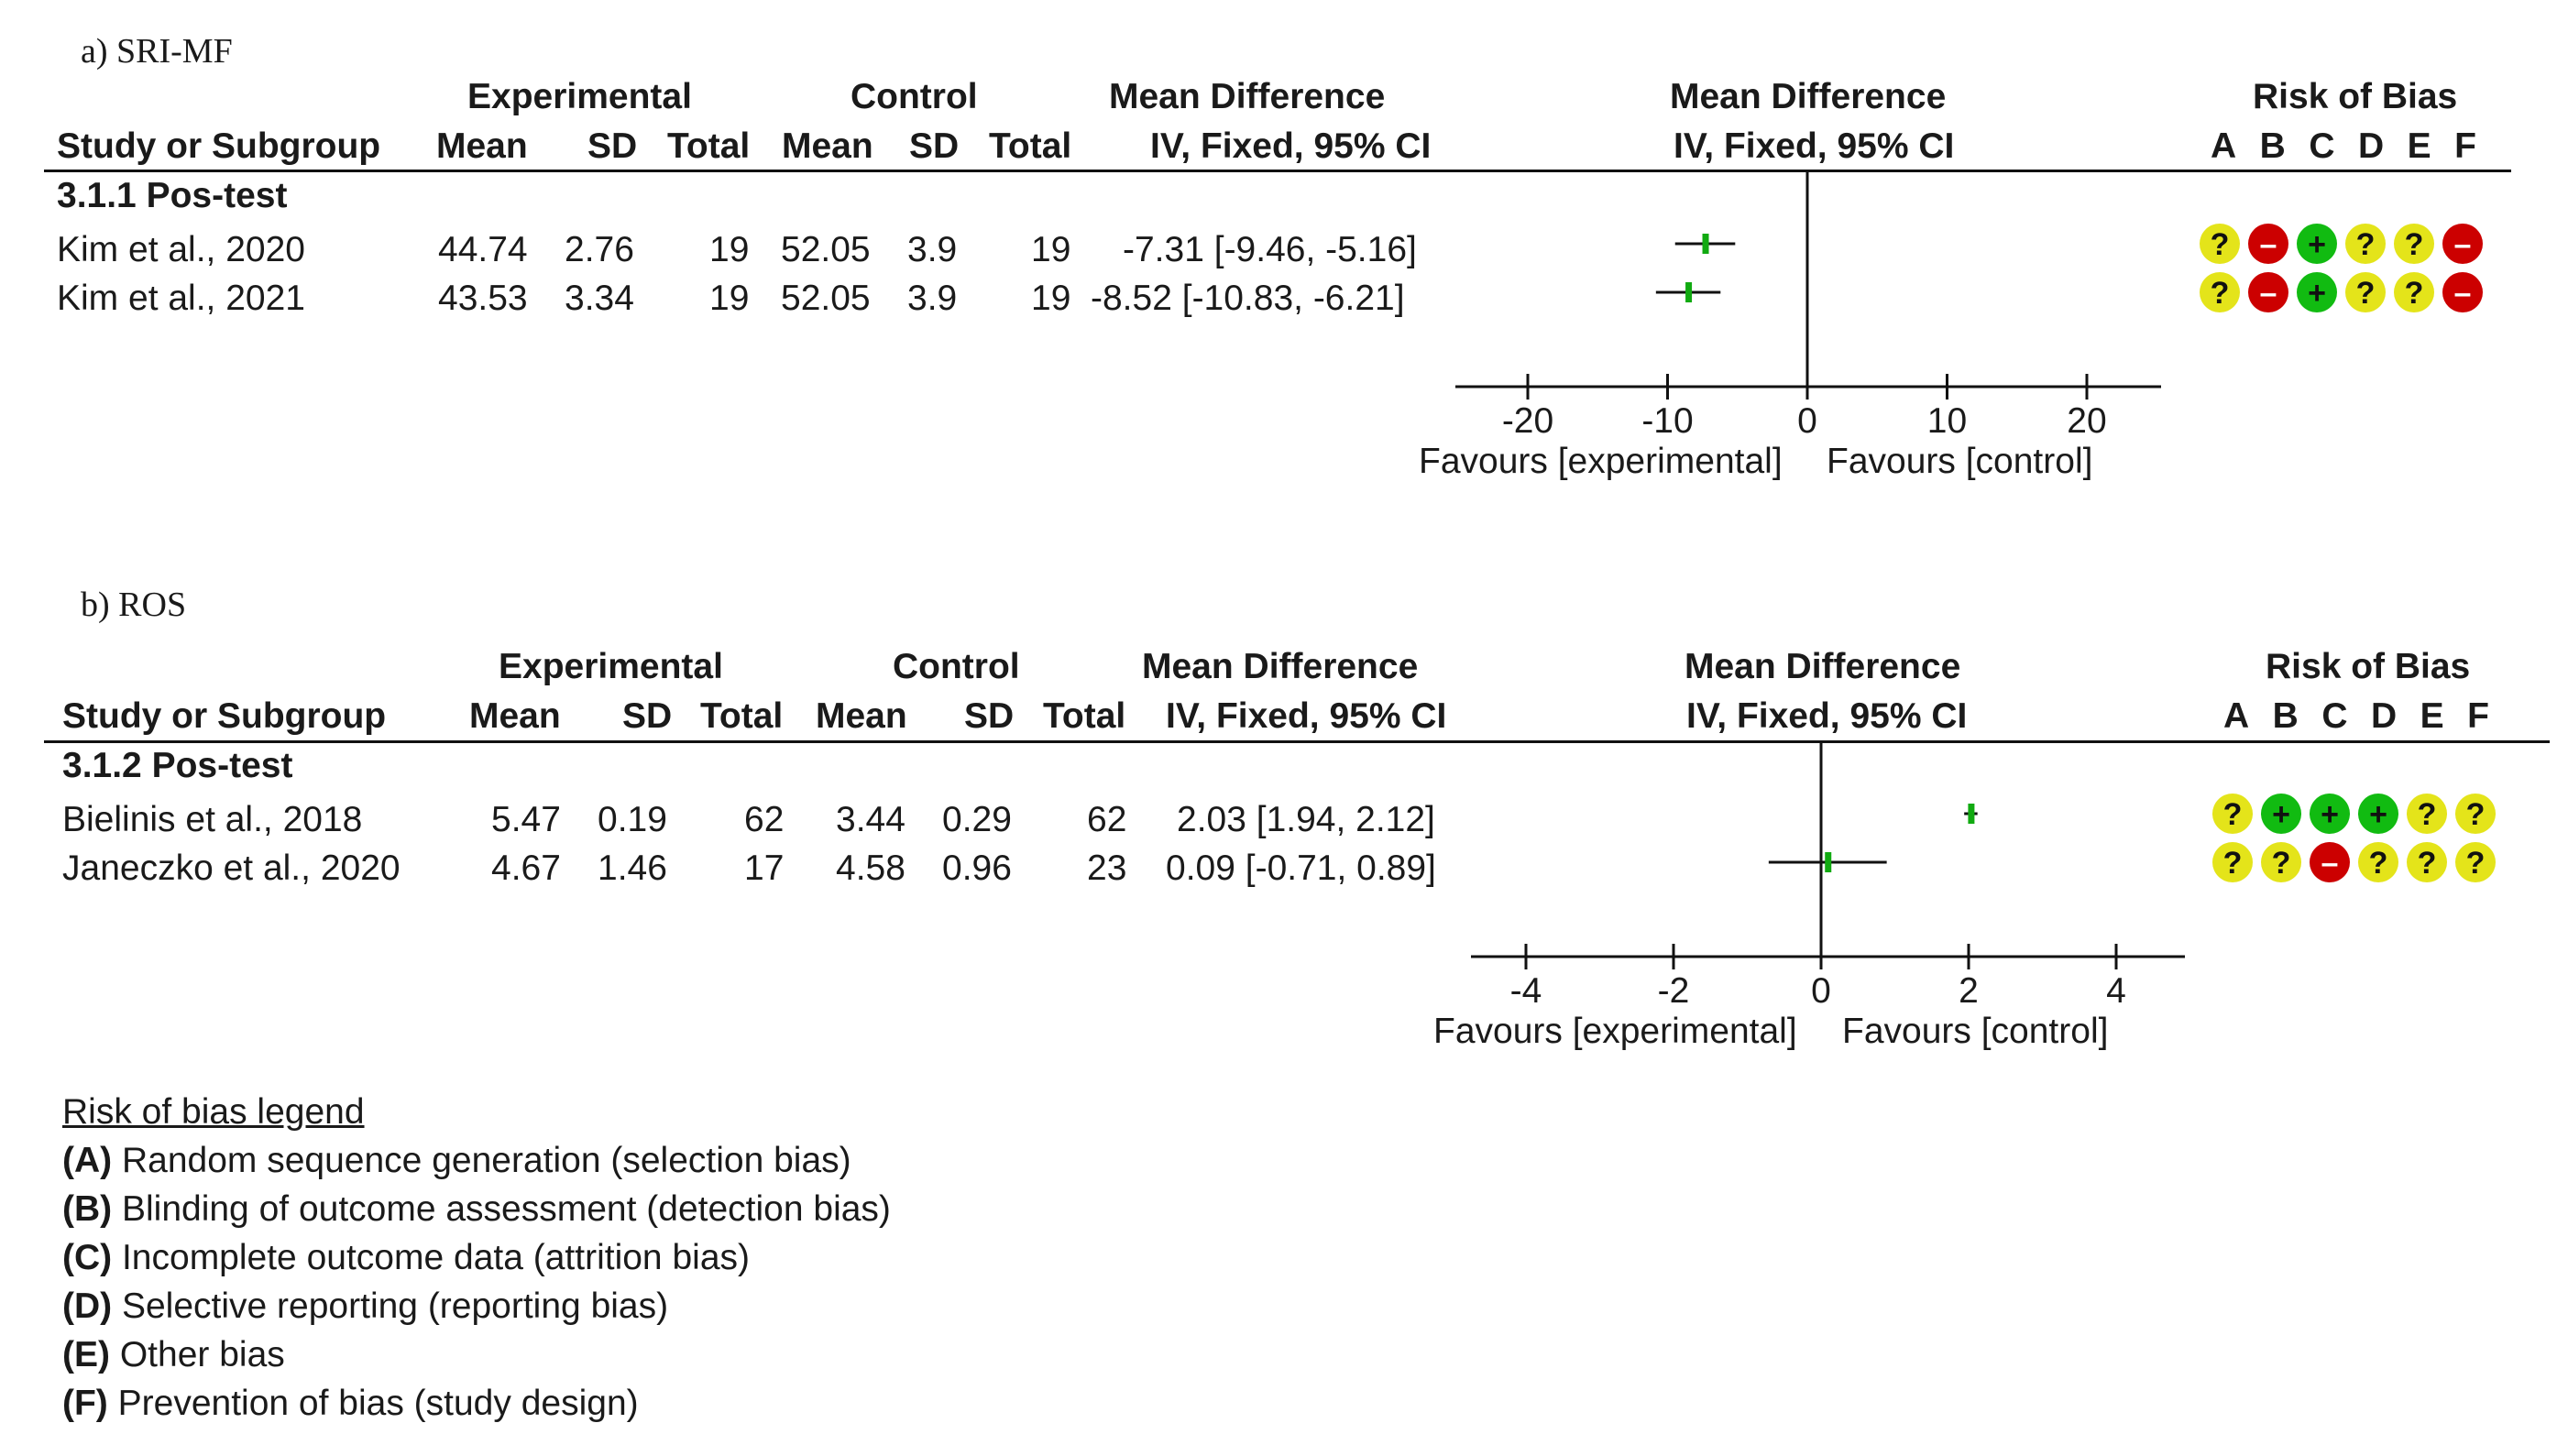  What do you see at coordinates (1528, 421) in the screenshot?
I see `x-tick-label: -20` at bounding box center [1528, 421].